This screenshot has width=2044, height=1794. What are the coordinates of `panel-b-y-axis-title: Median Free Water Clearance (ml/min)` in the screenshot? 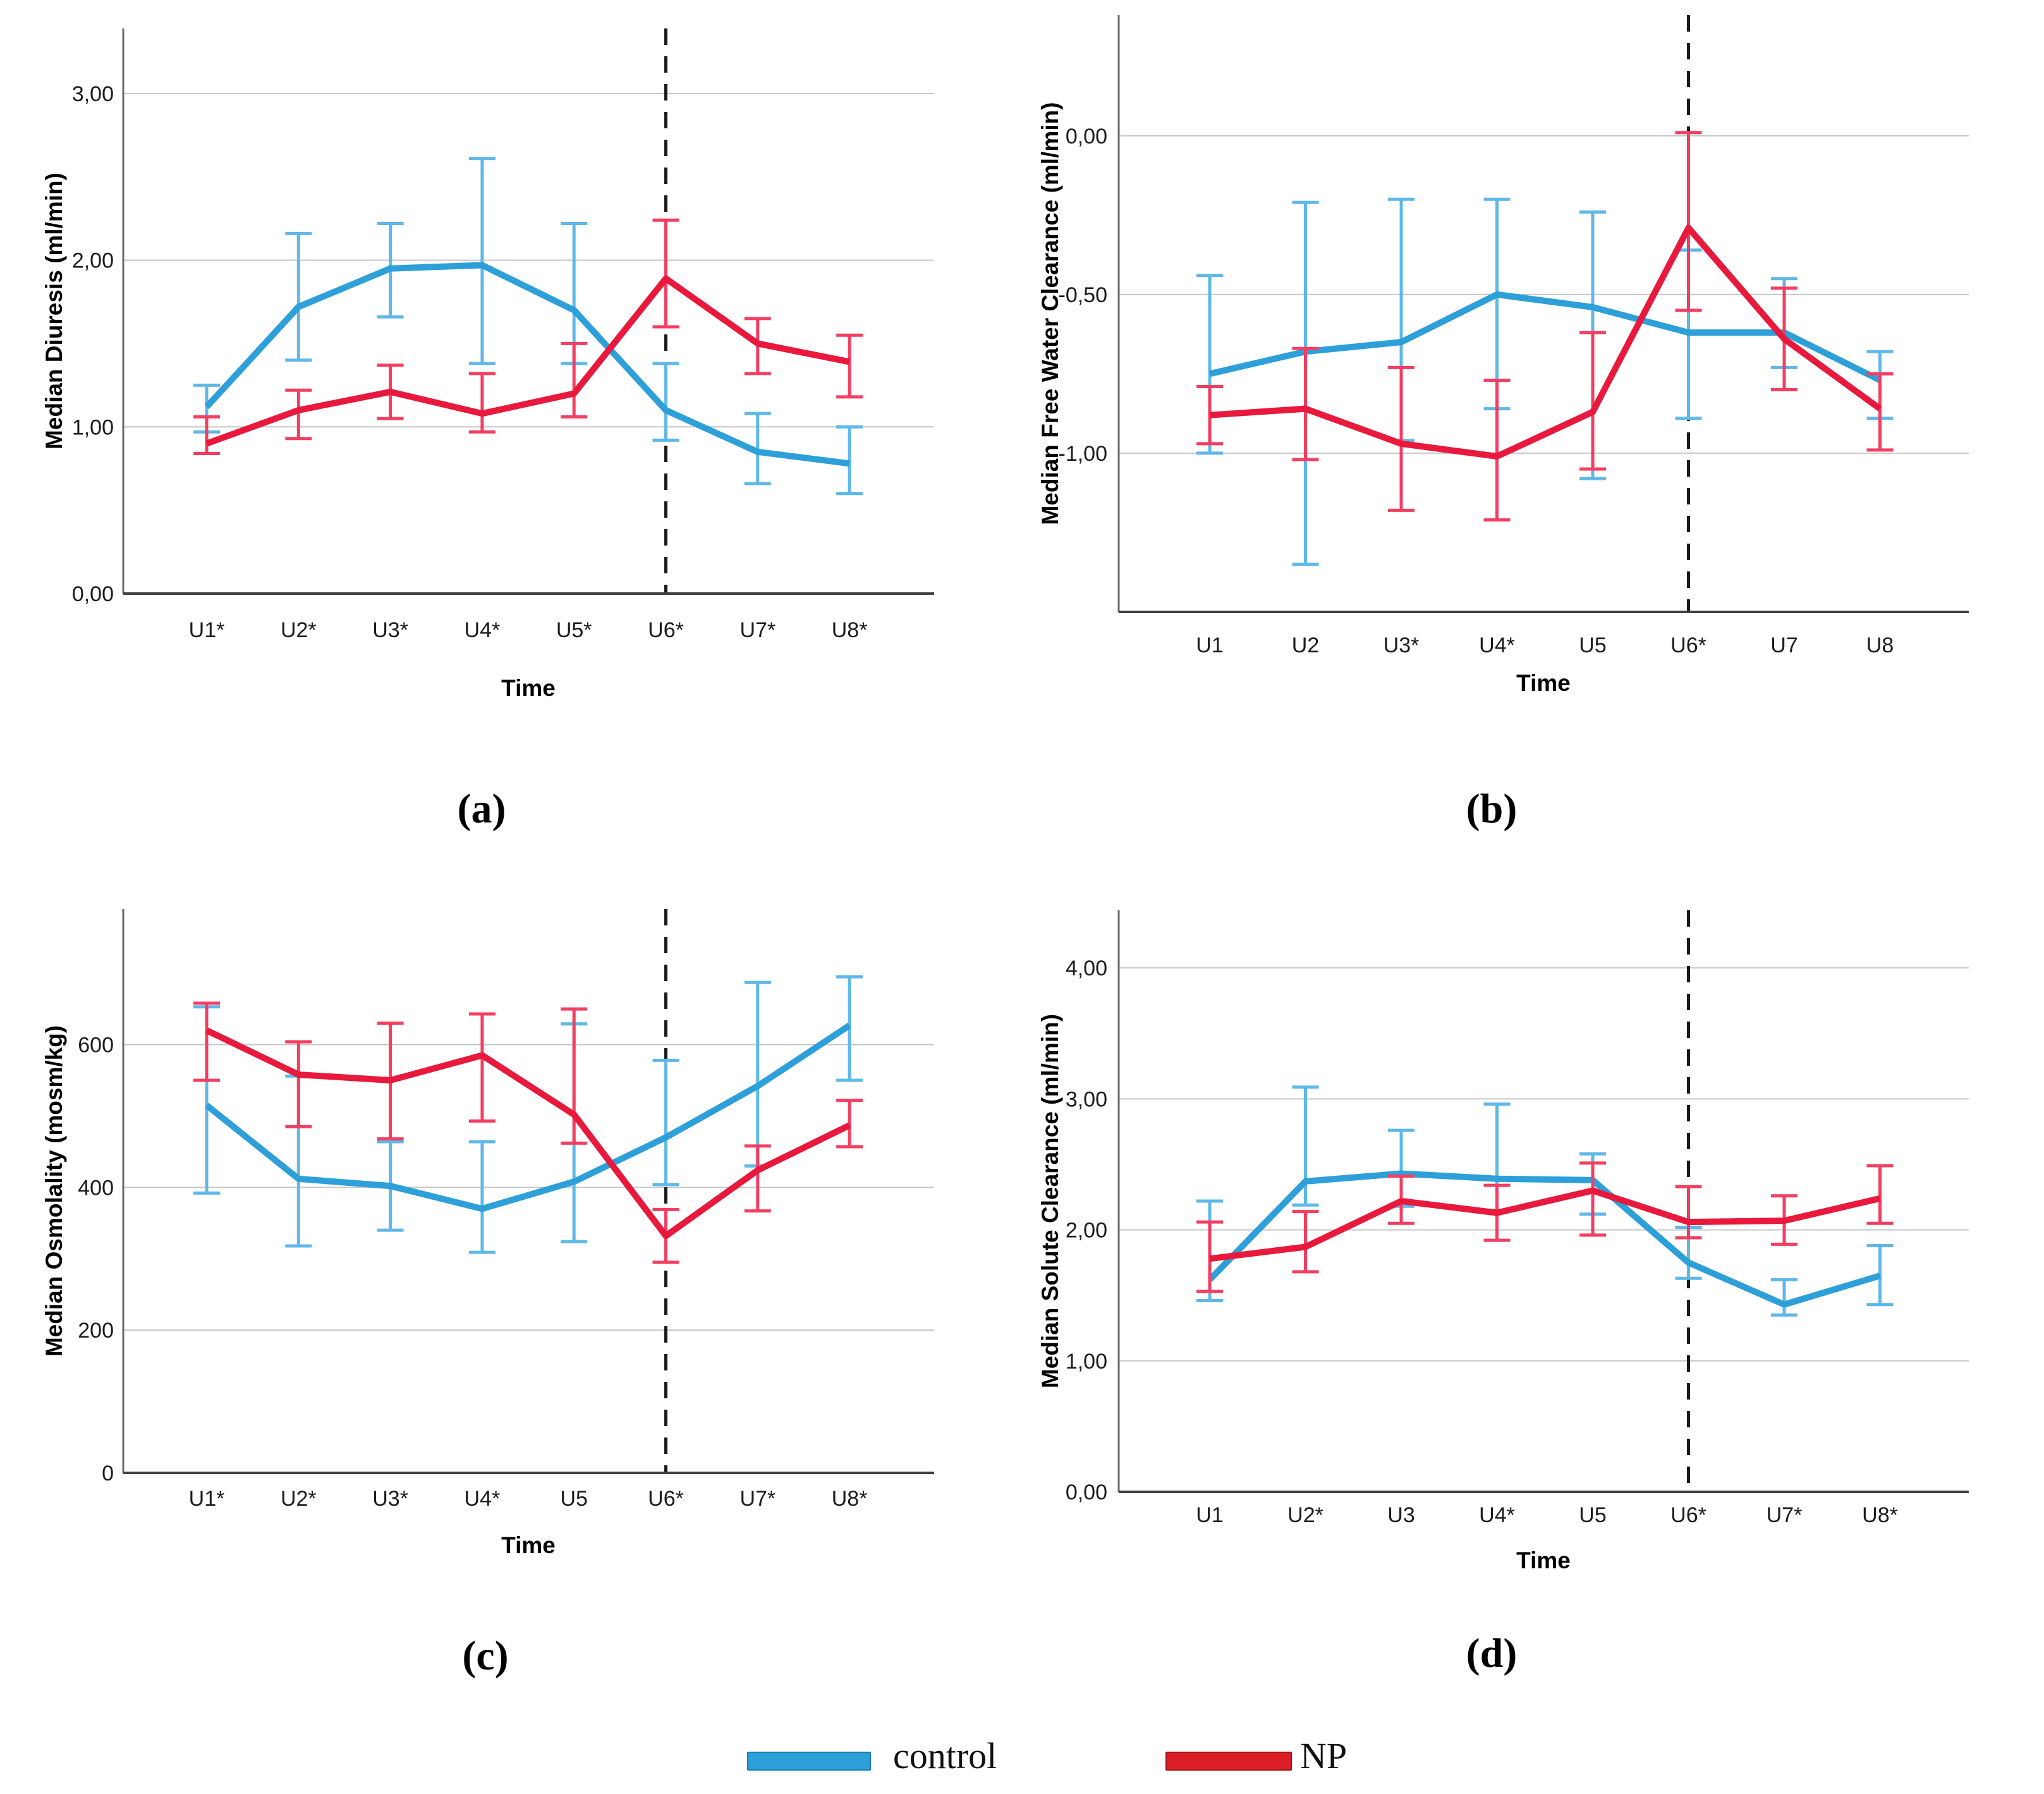 It's located at (1050, 314).